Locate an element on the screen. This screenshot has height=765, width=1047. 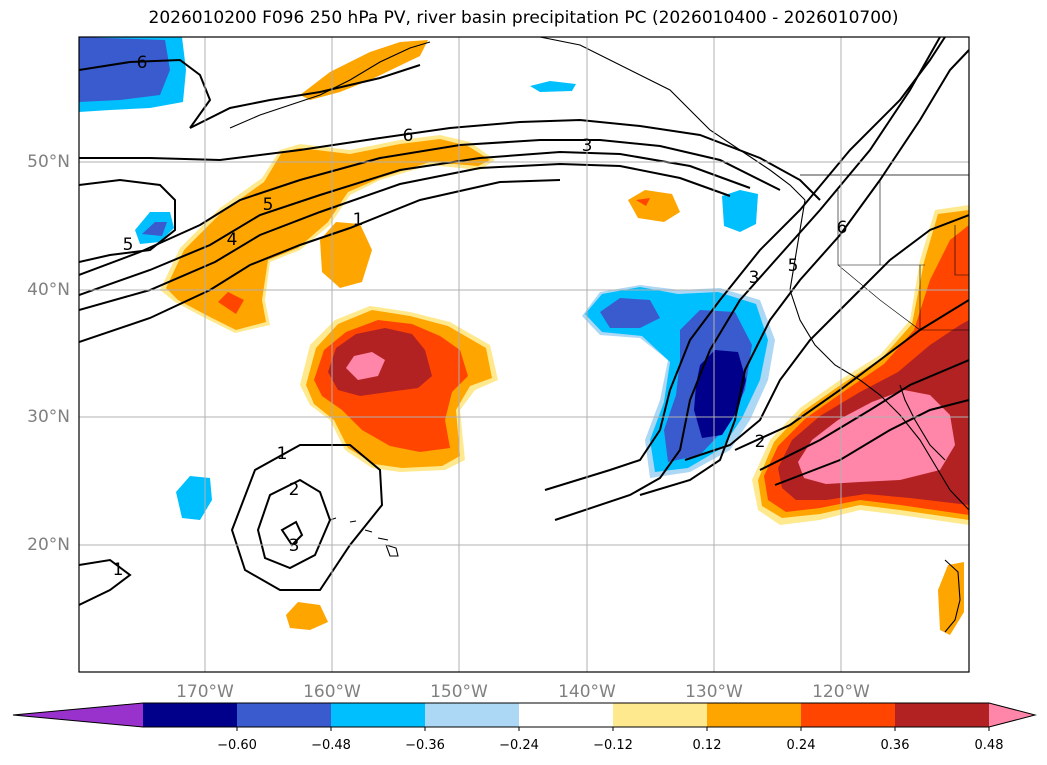
neg-field-small-1-inner is located at coordinates (154, 229).